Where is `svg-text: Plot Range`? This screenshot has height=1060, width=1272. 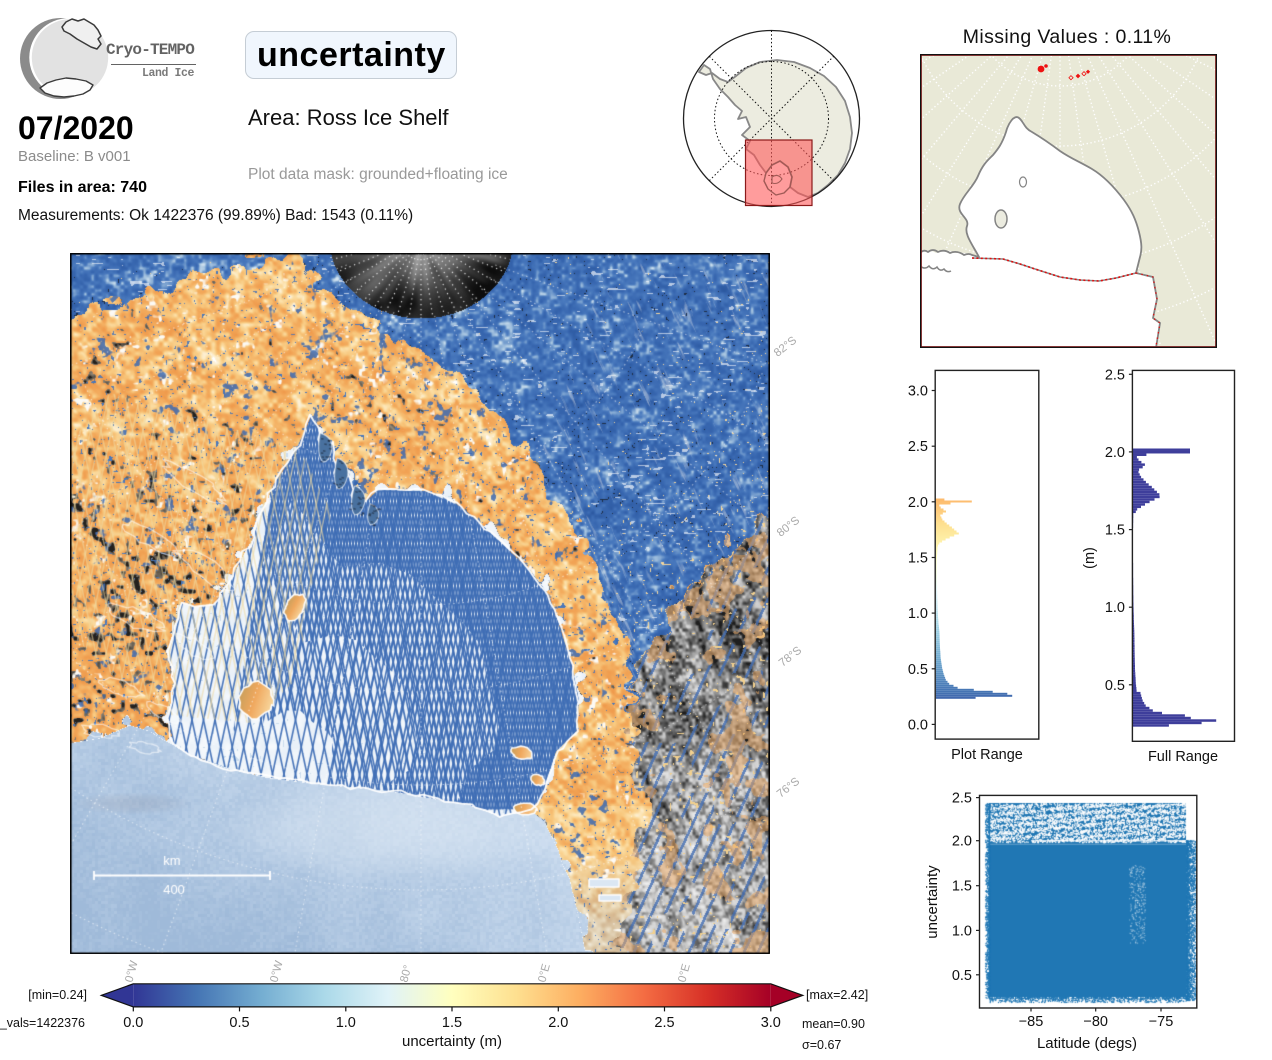 svg-text: Plot Range is located at coordinates (987, 755).